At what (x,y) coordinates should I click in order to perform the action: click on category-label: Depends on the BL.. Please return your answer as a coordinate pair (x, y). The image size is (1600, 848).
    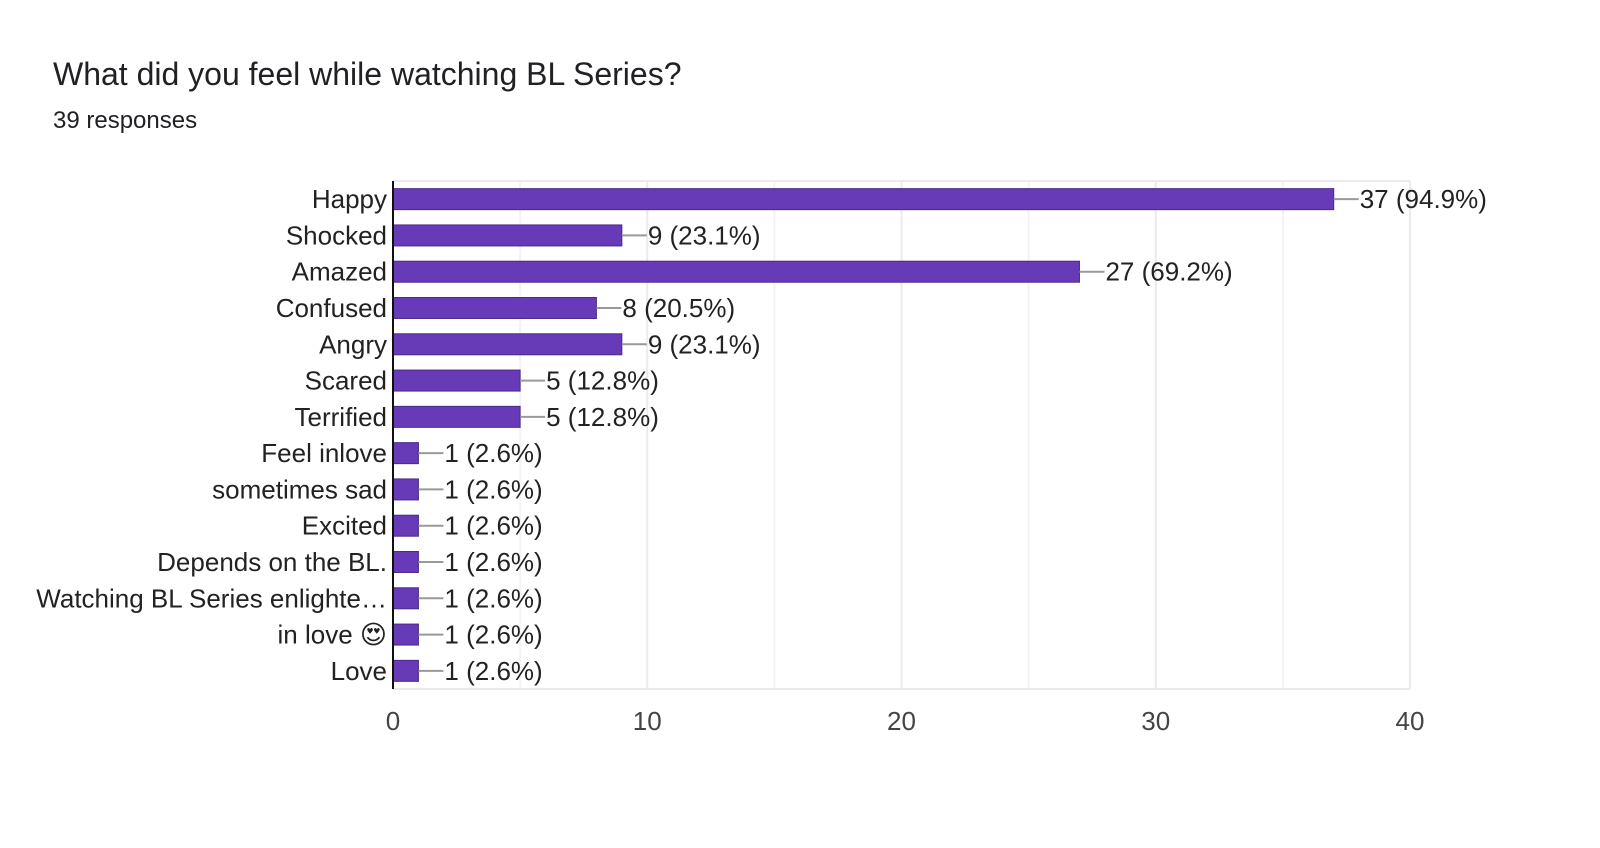
    Looking at the image, I should click on (272, 562).